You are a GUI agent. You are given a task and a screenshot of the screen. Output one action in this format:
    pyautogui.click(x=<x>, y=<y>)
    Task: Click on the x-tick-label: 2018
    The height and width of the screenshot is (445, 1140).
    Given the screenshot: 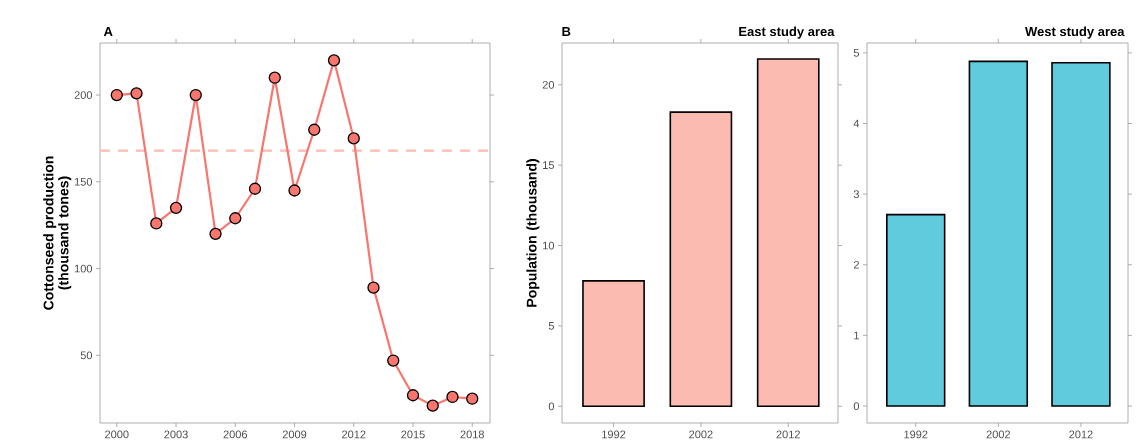 What is the action you would take?
    pyautogui.click(x=472, y=434)
    